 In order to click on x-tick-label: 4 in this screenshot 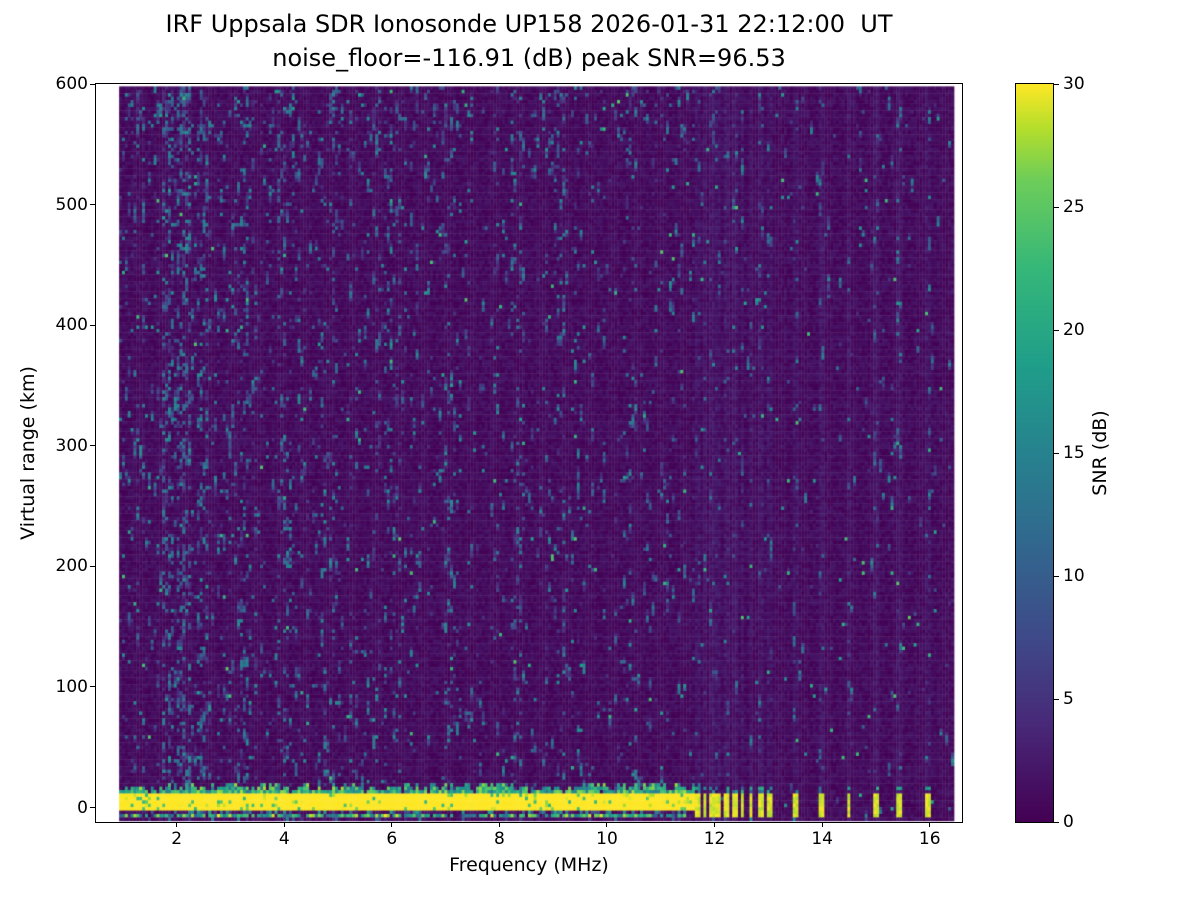, I will do `click(284, 839)`.